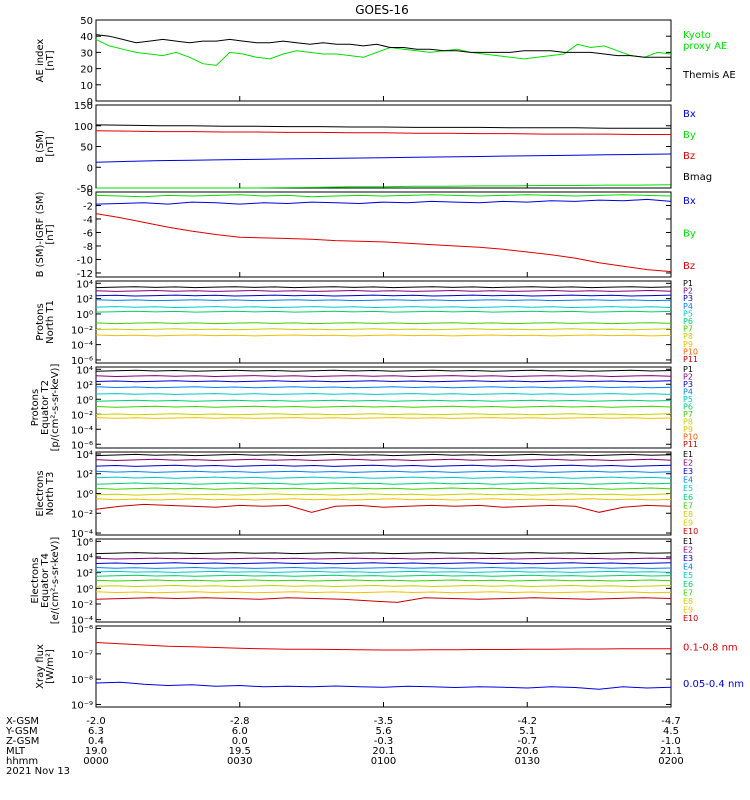 Image resolution: width=750 pixels, height=800 pixels. I want to click on series-line-e3, so click(383, 465).